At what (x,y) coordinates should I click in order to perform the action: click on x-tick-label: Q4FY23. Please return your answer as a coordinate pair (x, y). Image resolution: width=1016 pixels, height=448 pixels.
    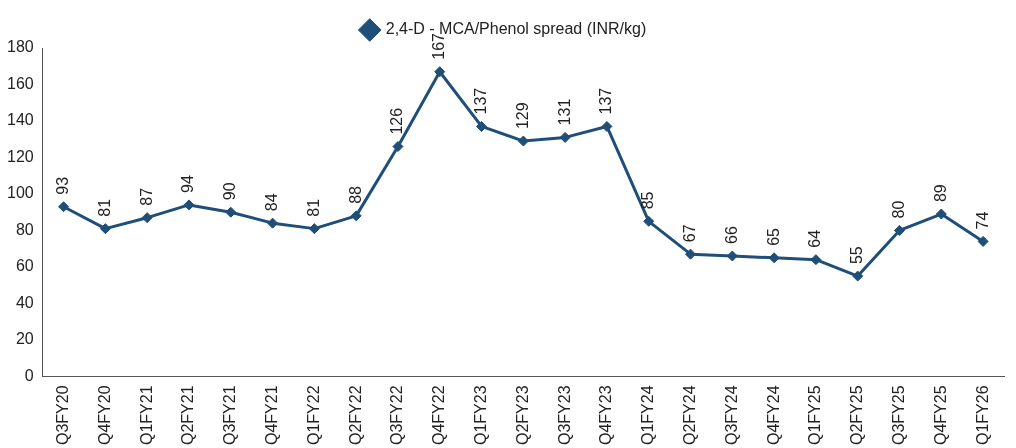
    Looking at the image, I should click on (606, 415).